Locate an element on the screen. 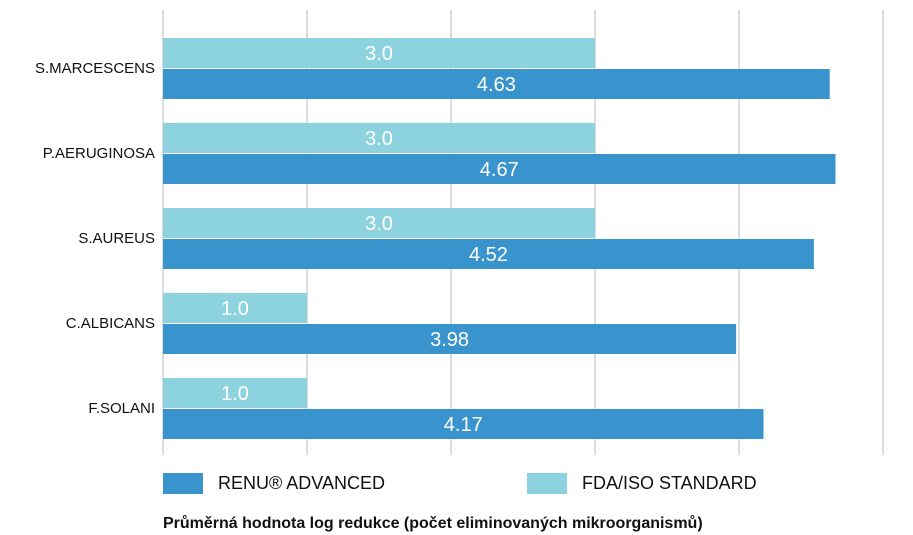  y-tick-label: F.SOLANI is located at coordinates (121, 408).